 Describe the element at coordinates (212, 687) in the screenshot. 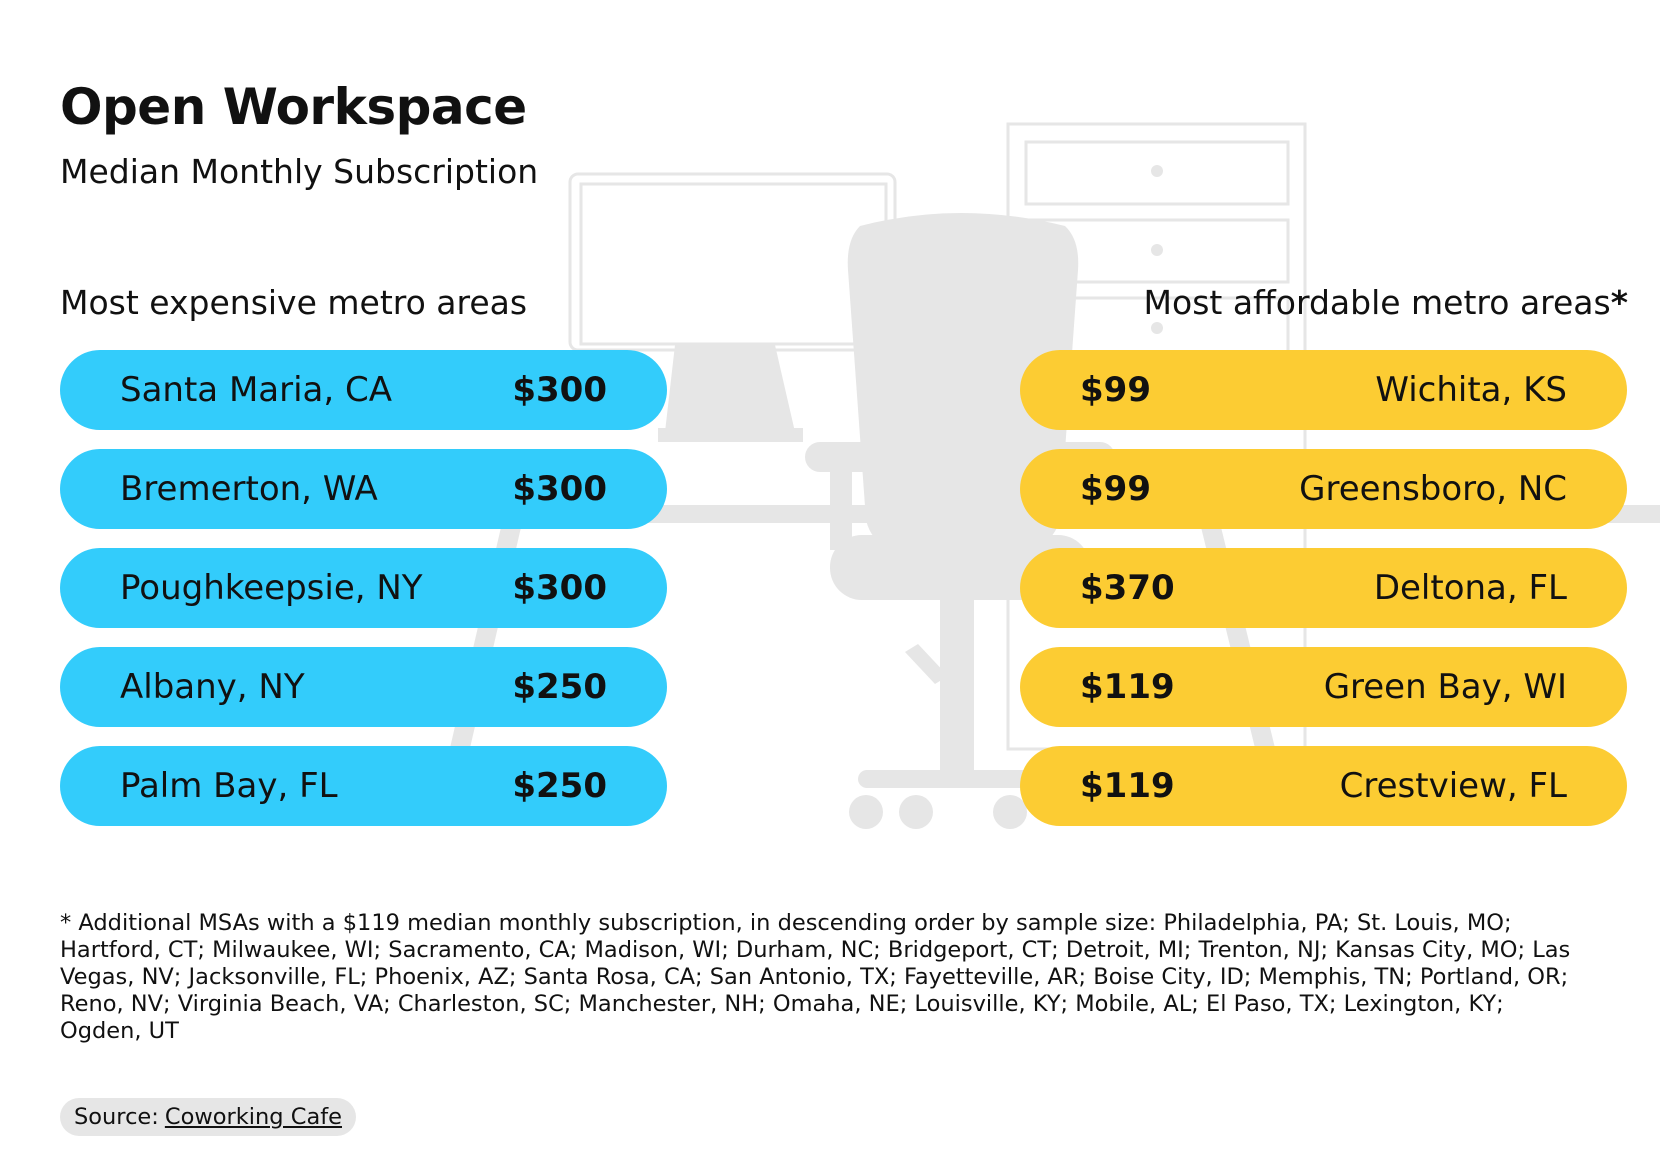

I see `area-name: Albany, NY` at that location.